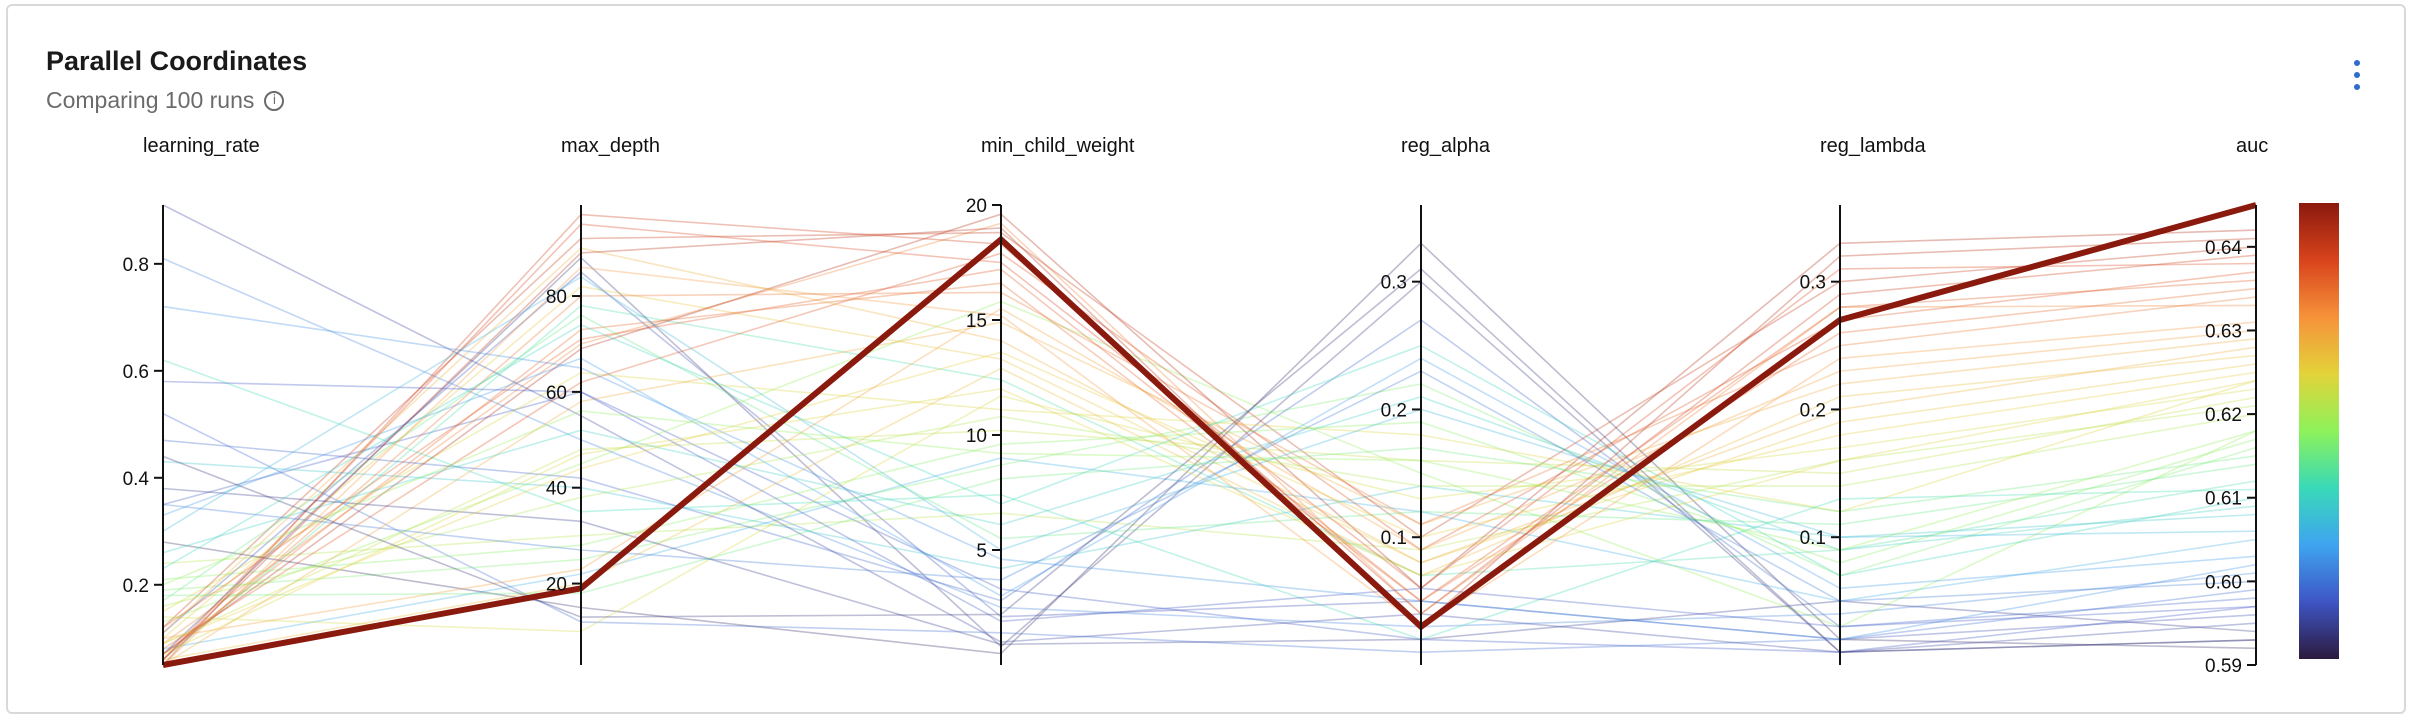 The image size is (2414, 720). Describe the element at coordinates (1873, 146) in the screenshot. I see `axis-label: reg_lambda` at that location.